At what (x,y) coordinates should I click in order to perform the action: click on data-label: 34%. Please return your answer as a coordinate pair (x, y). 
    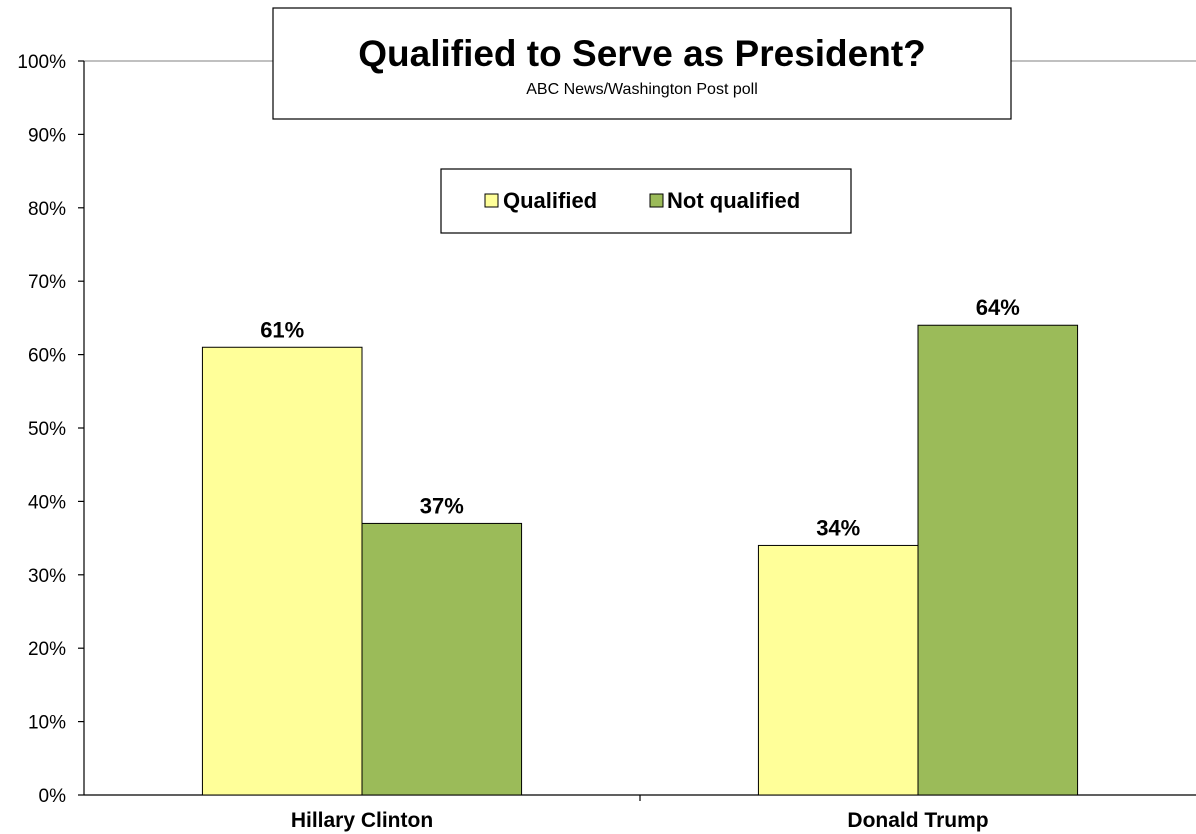
    Looking at the image, I should click on (838, 527).